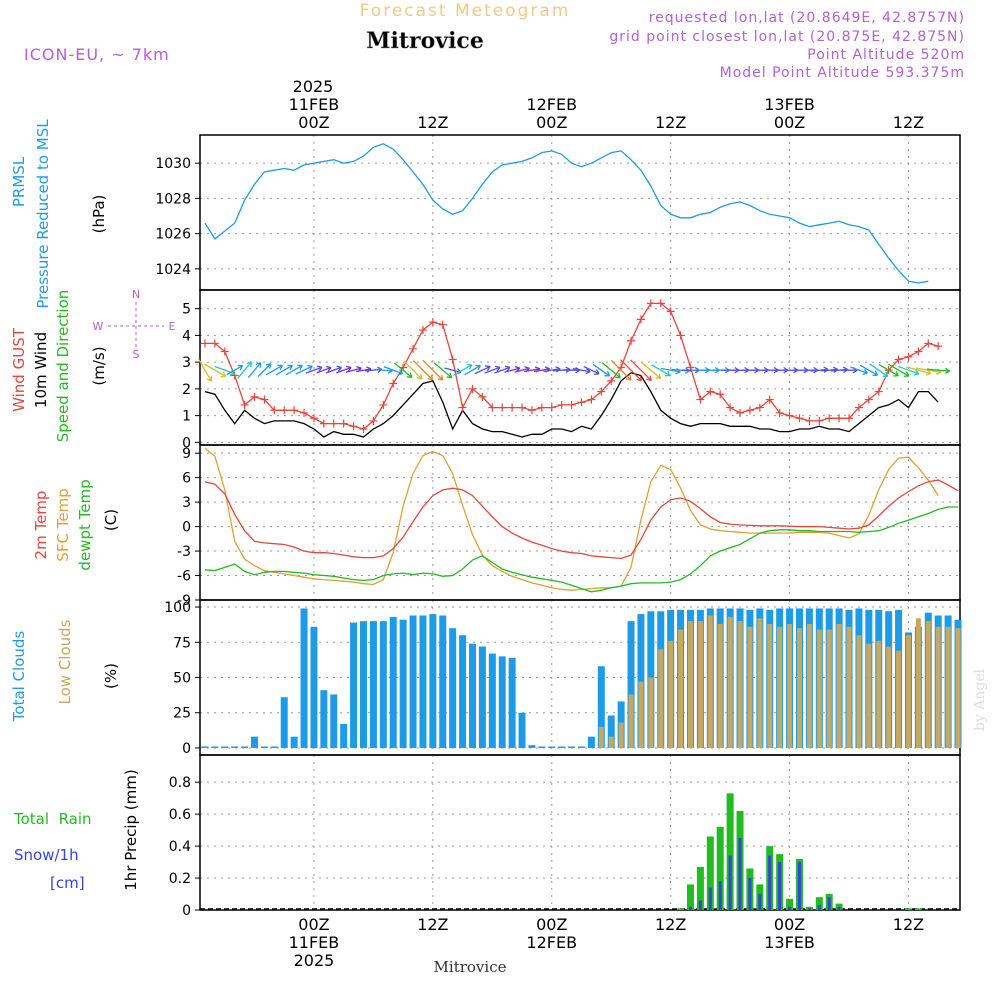 The width and height of the screenshot is (1000, 1000). What do you see at coordinates (789, 104) in the screenshot?
I see `top-date-label: 13FEB` at bounding box center [789, 104].